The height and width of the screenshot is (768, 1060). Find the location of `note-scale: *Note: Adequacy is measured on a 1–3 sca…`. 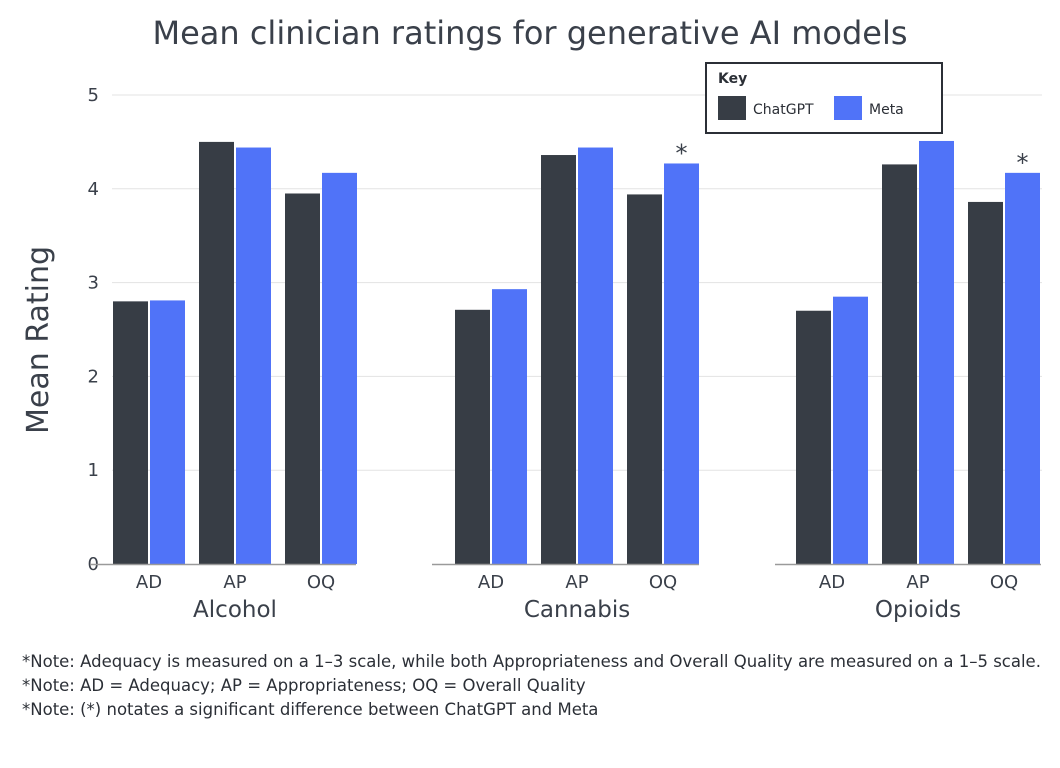

note-scale: *Note: Adequacy is measured on a 1–3 sca… is located at coordinates (531, 661).